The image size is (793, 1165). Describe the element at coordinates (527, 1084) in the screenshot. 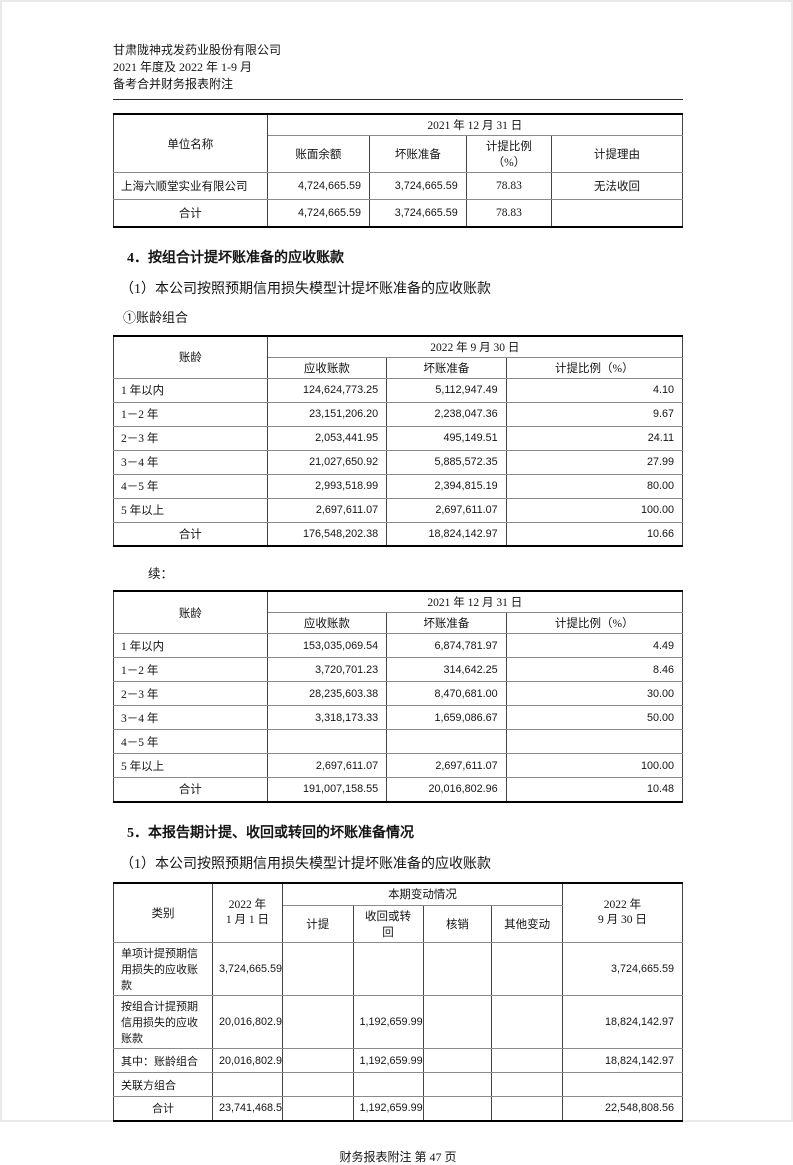

I see `other-cell` at that location.